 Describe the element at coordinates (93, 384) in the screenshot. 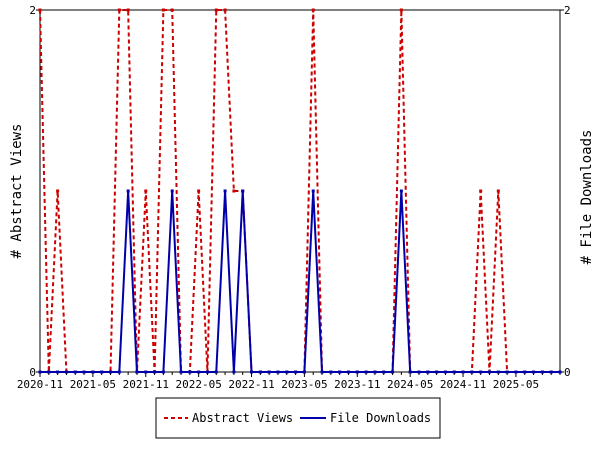

I see `x-tick-label: 2021-05` at that location.